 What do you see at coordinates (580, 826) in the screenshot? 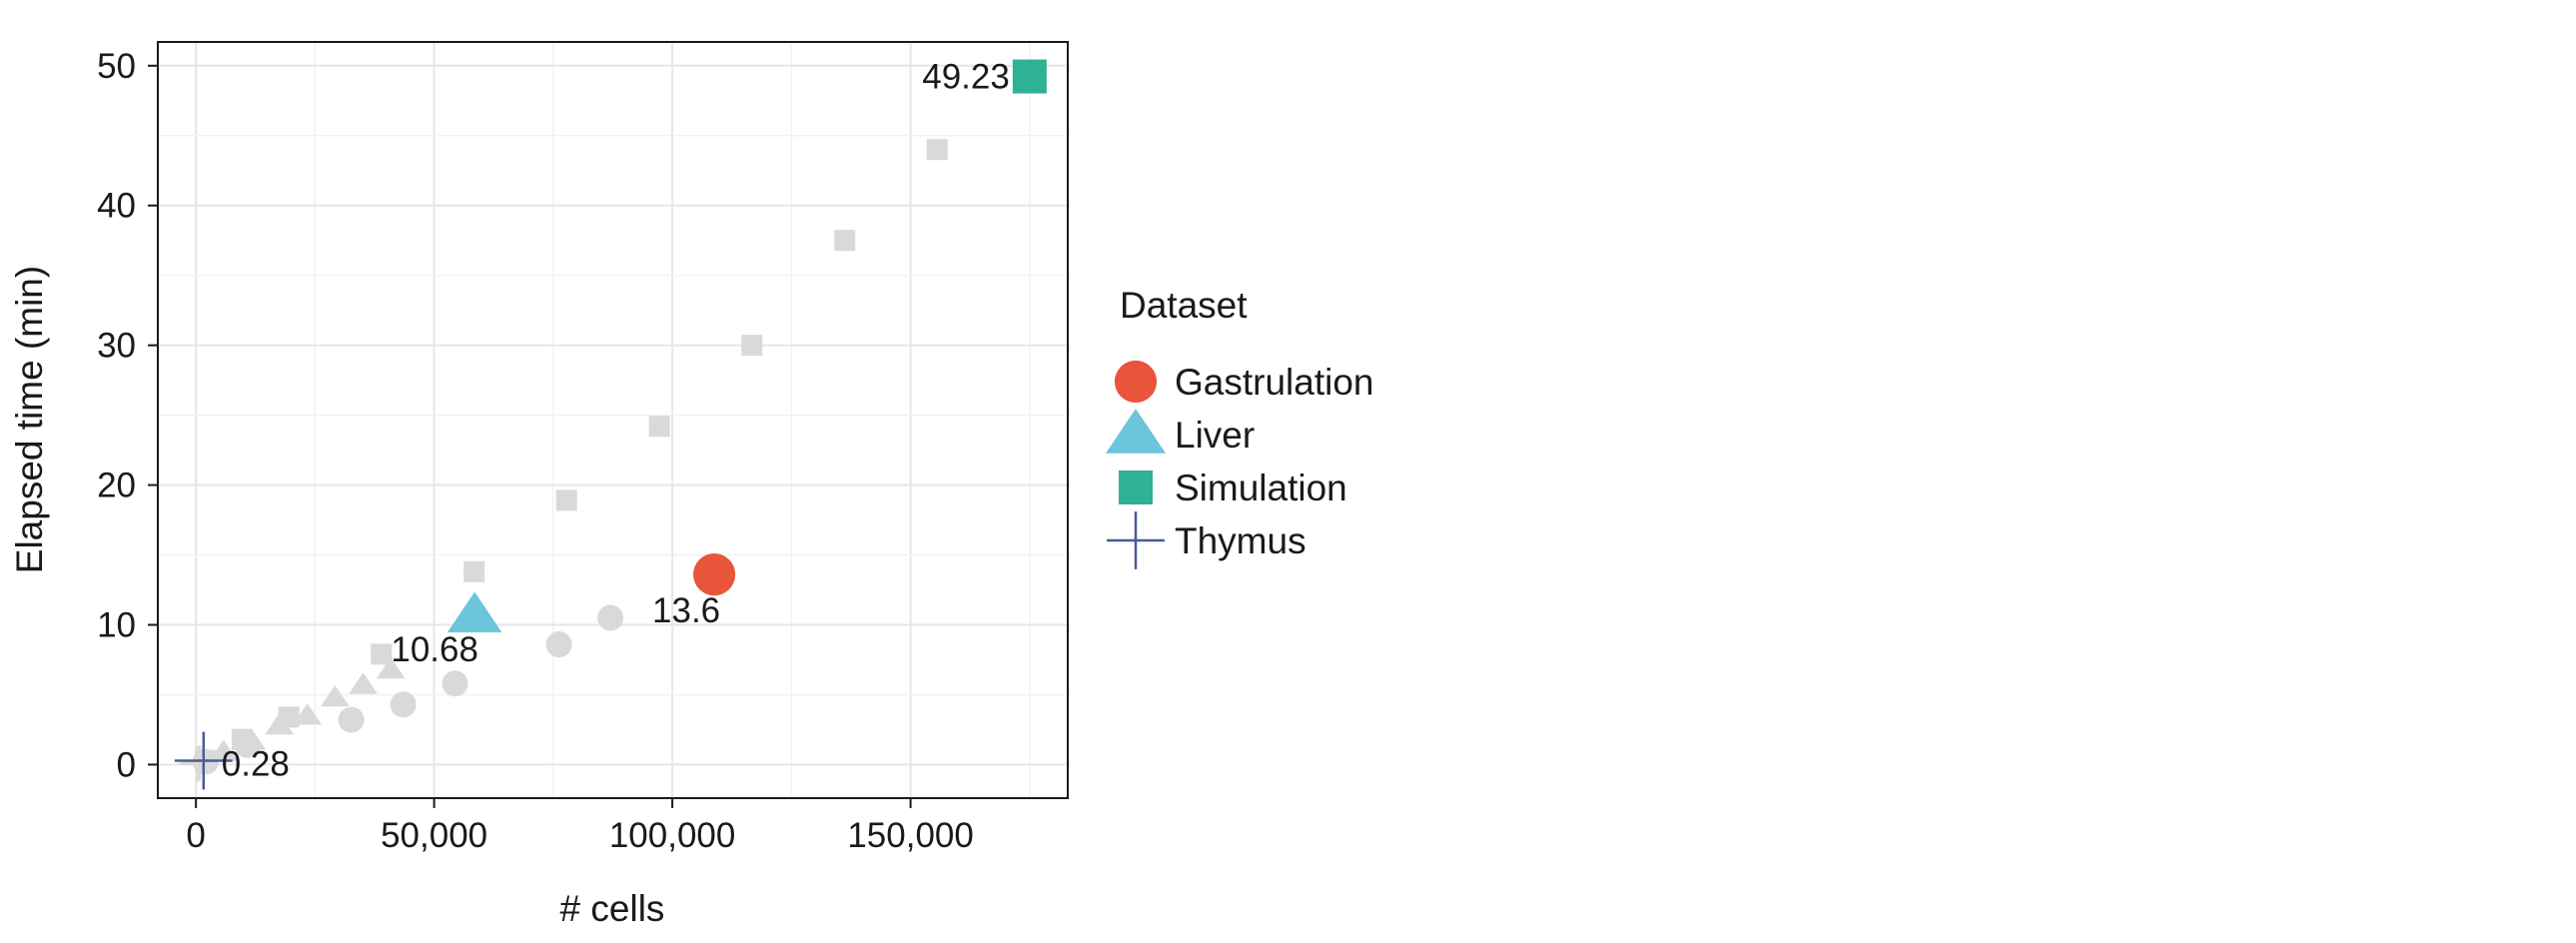
I see `x-axis: 0 50,000 100,000 150,000` at bounding box center [580, 826].